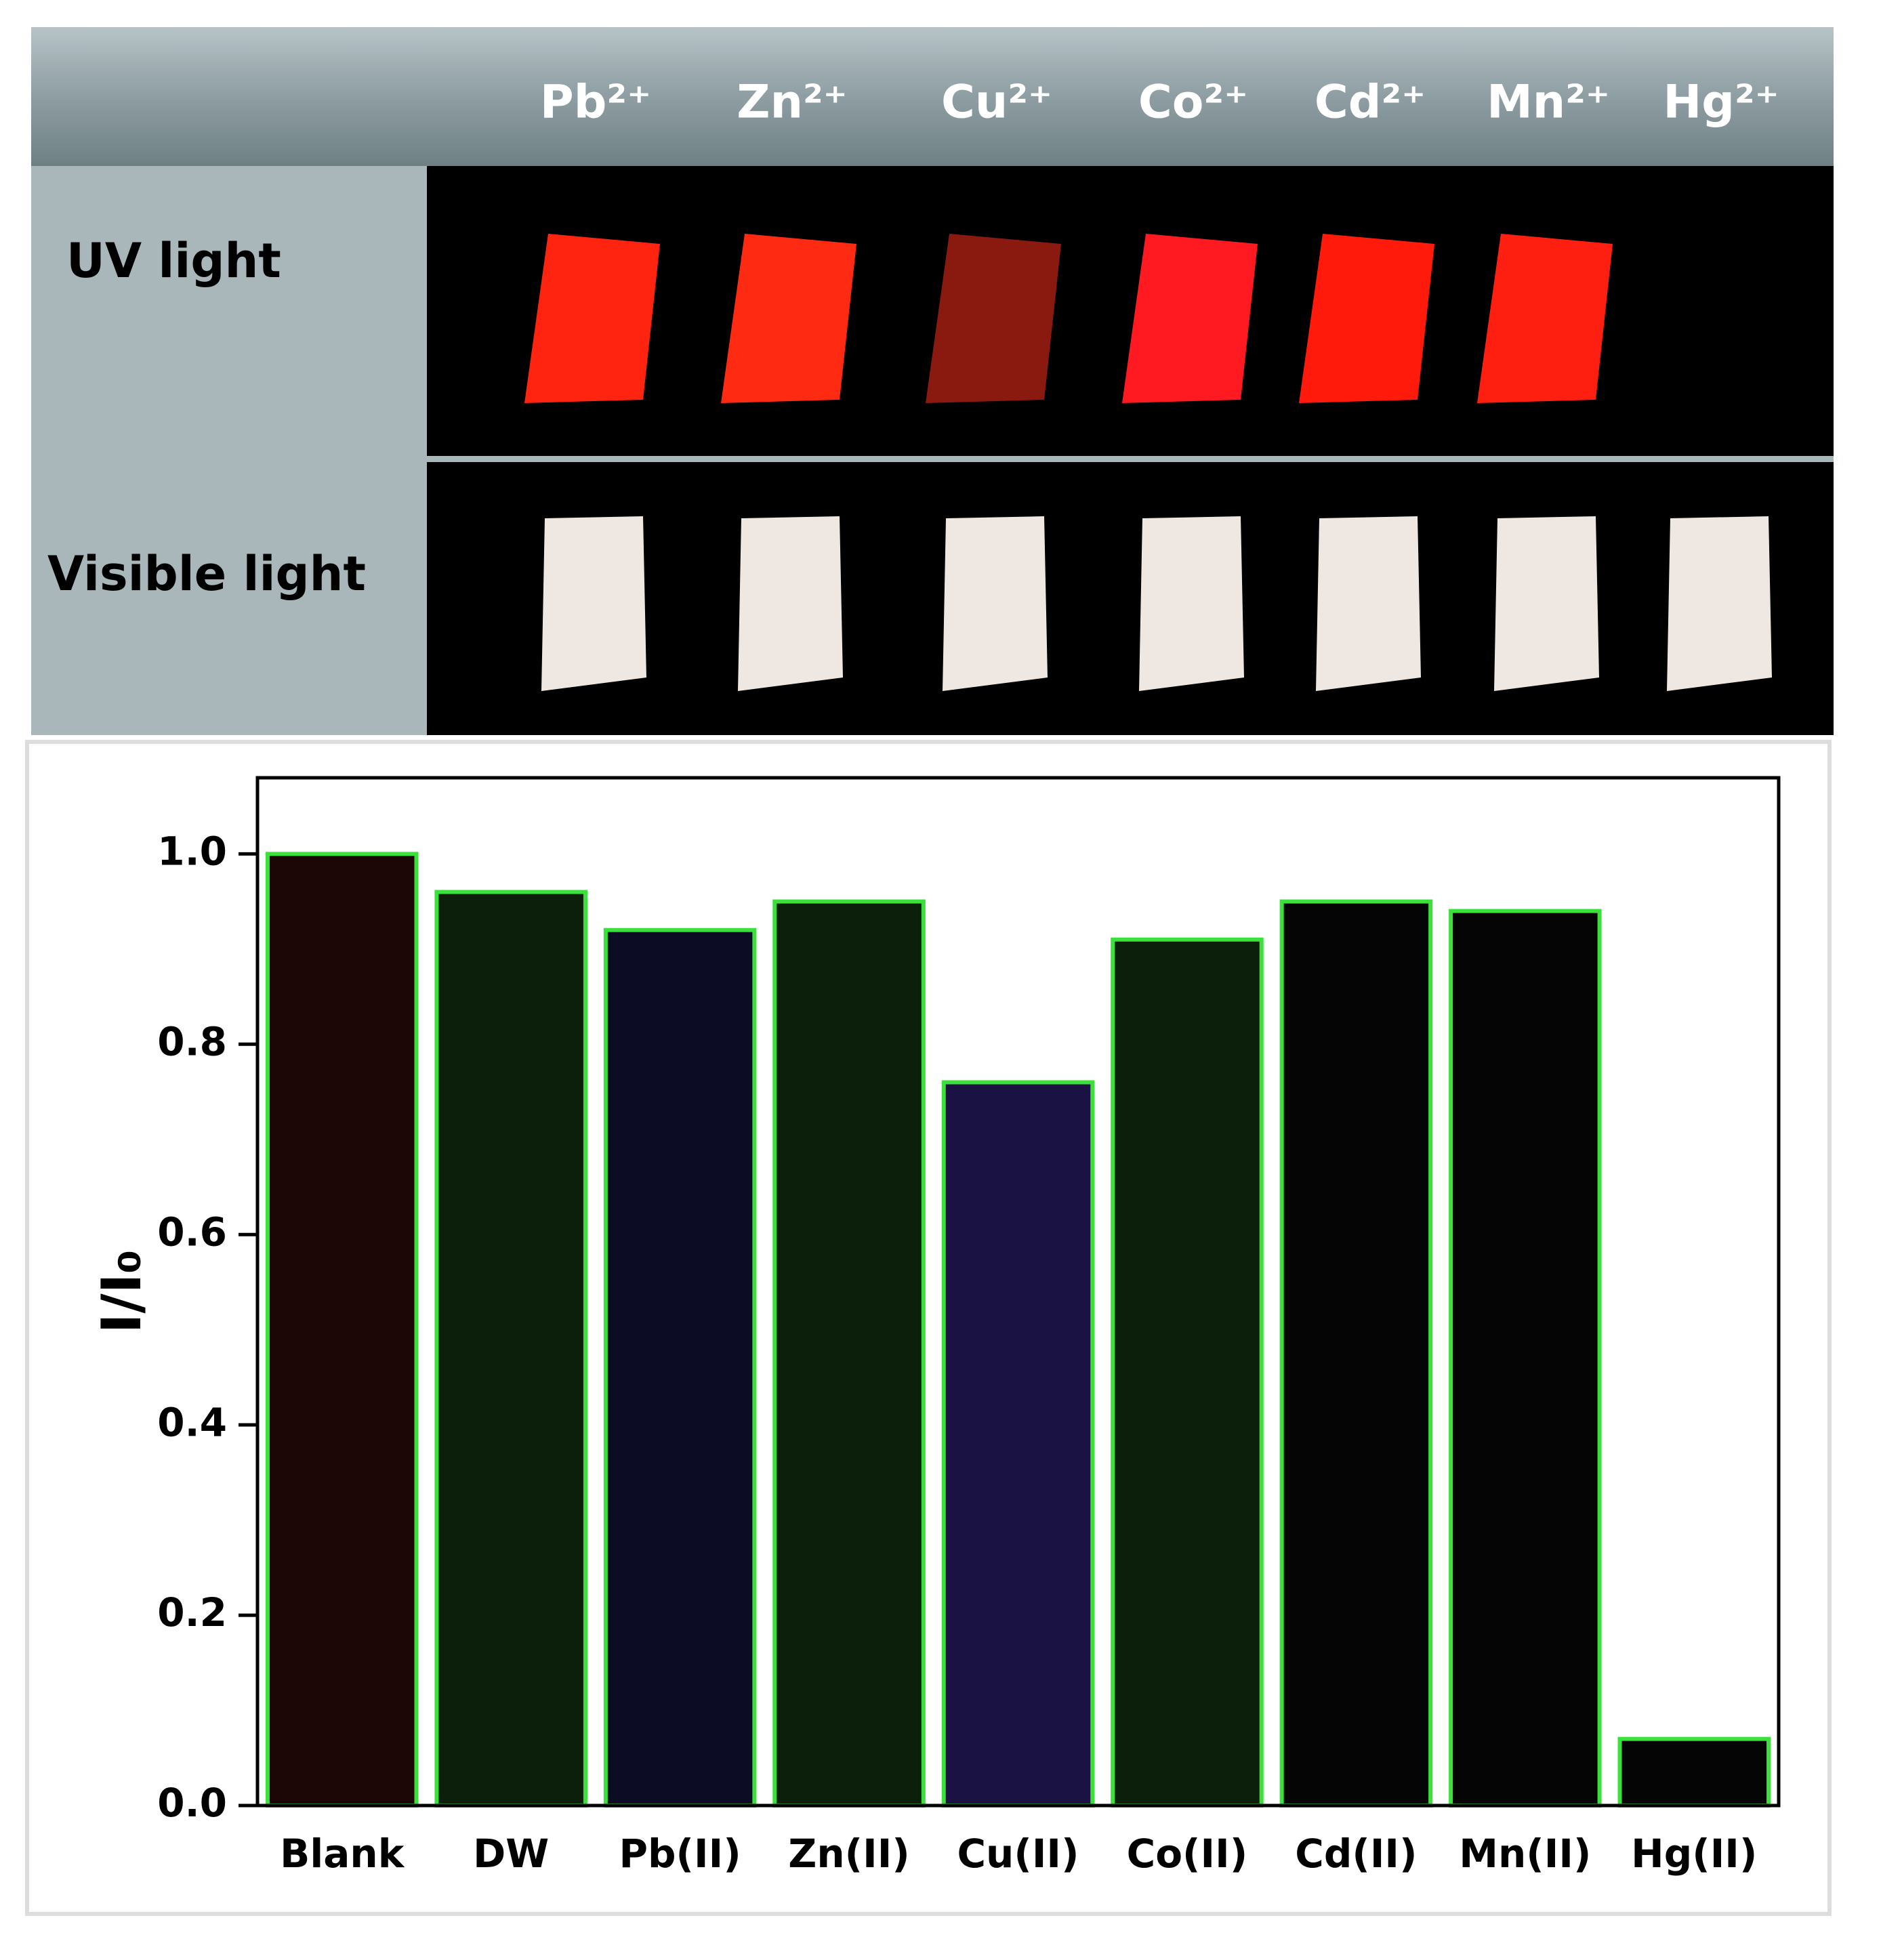 The width and height of the screenshot is (1881, 1960). Describe the element at coordinates (192, 1422) in the screenshot. I see `y-tick-label: 0.4` at that location.